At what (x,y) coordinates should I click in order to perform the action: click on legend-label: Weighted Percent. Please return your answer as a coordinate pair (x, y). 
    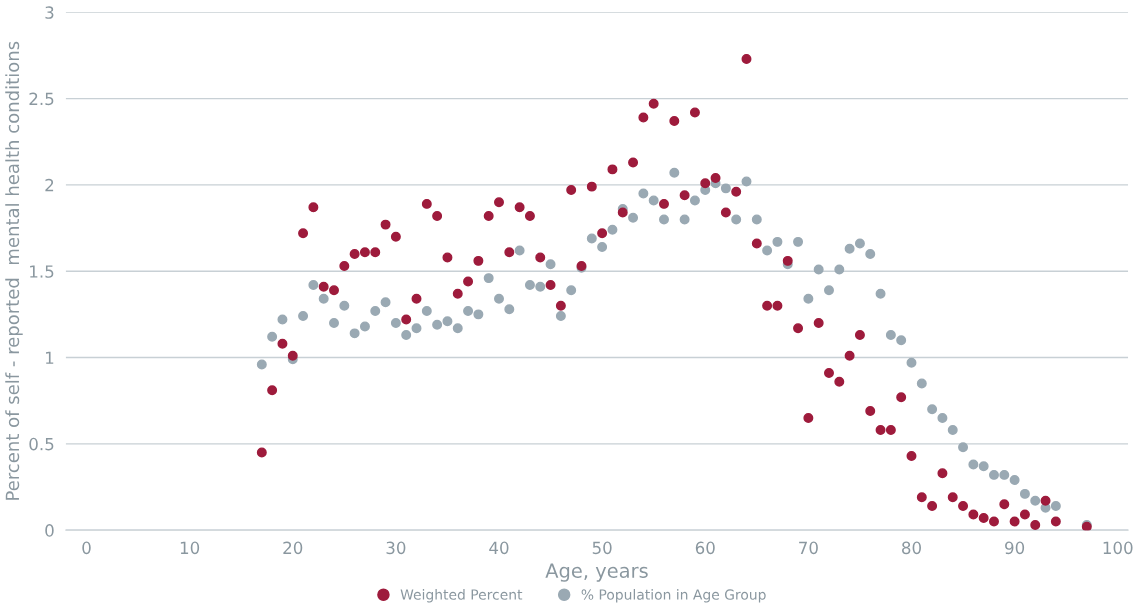
    Looking at the image, I should click on (461, 596).